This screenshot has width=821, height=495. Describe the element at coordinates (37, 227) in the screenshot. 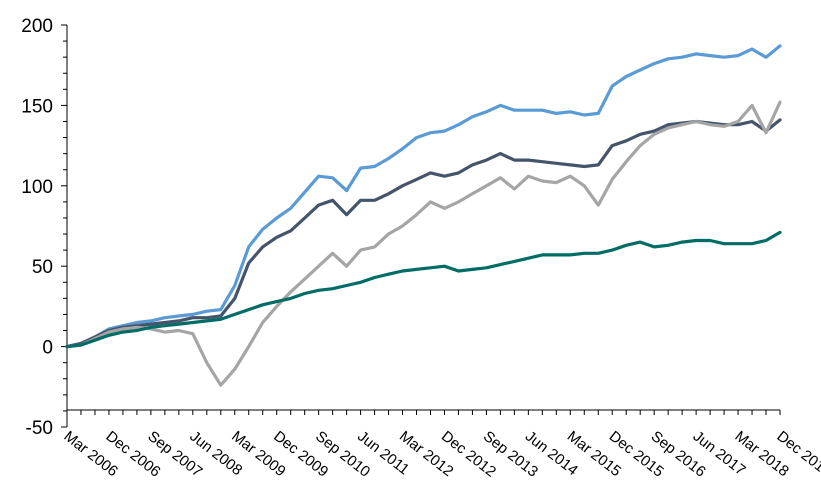

I see `y-axis-tick-labels: -50 0 50 100 150 200` at that location.